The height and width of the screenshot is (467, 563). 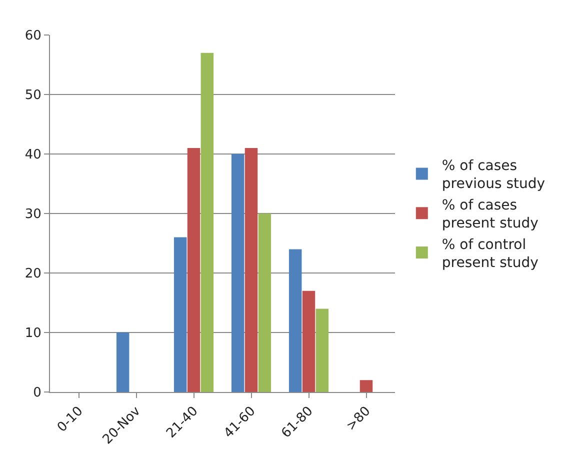 What do you see at coordinates (33, 334) in the screenshot?
I see `y-tick-label: 10` at bounding box center [33, 334].